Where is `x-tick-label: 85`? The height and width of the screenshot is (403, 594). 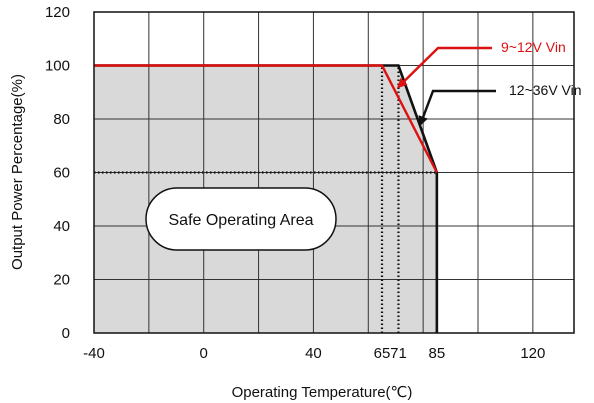
x-tick-label: 85 is located at coordinates (437, 353).